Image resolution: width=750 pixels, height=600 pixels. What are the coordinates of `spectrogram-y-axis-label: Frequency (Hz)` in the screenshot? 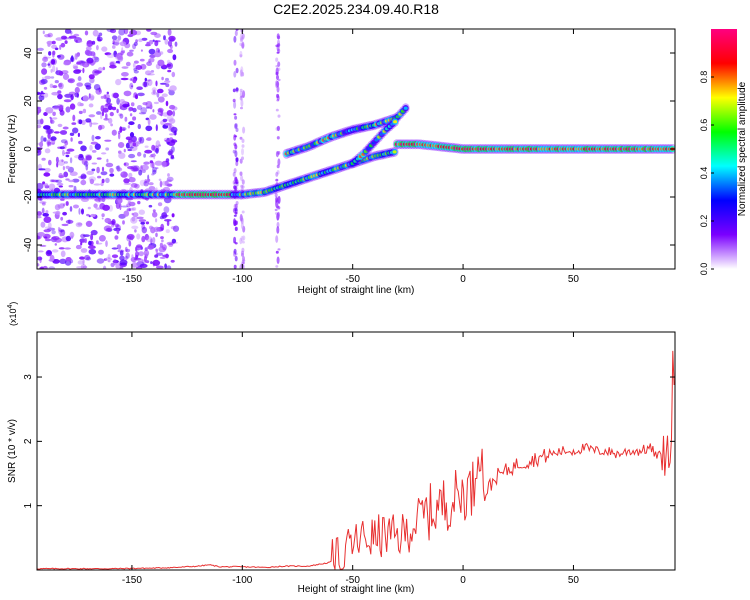 It's located at (12, 149).